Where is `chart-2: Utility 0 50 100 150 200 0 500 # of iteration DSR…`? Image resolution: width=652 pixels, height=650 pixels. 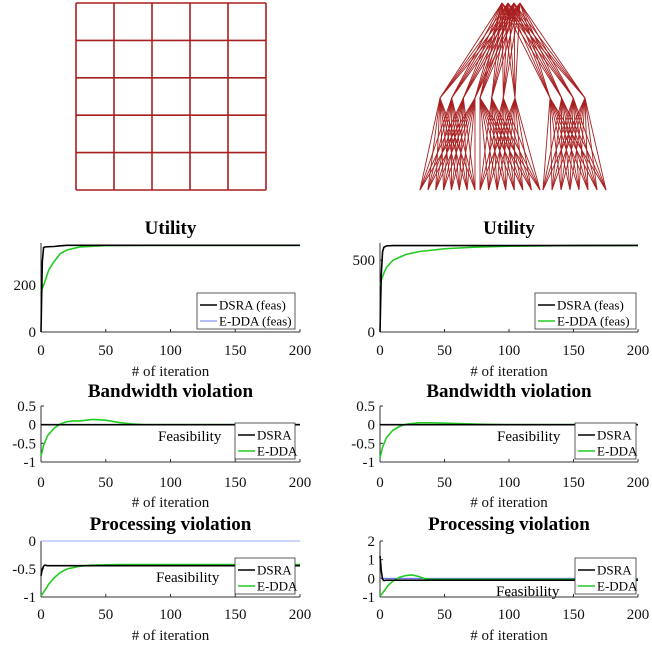 chart-2: Utility 0 50 100 150 200 0 500 # of iteration DSR… is located at coordinates (501, 299).